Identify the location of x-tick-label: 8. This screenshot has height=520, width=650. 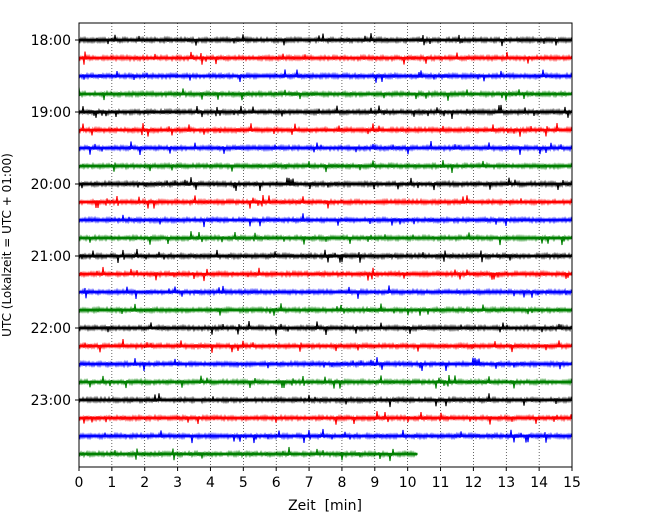
(341, 483).